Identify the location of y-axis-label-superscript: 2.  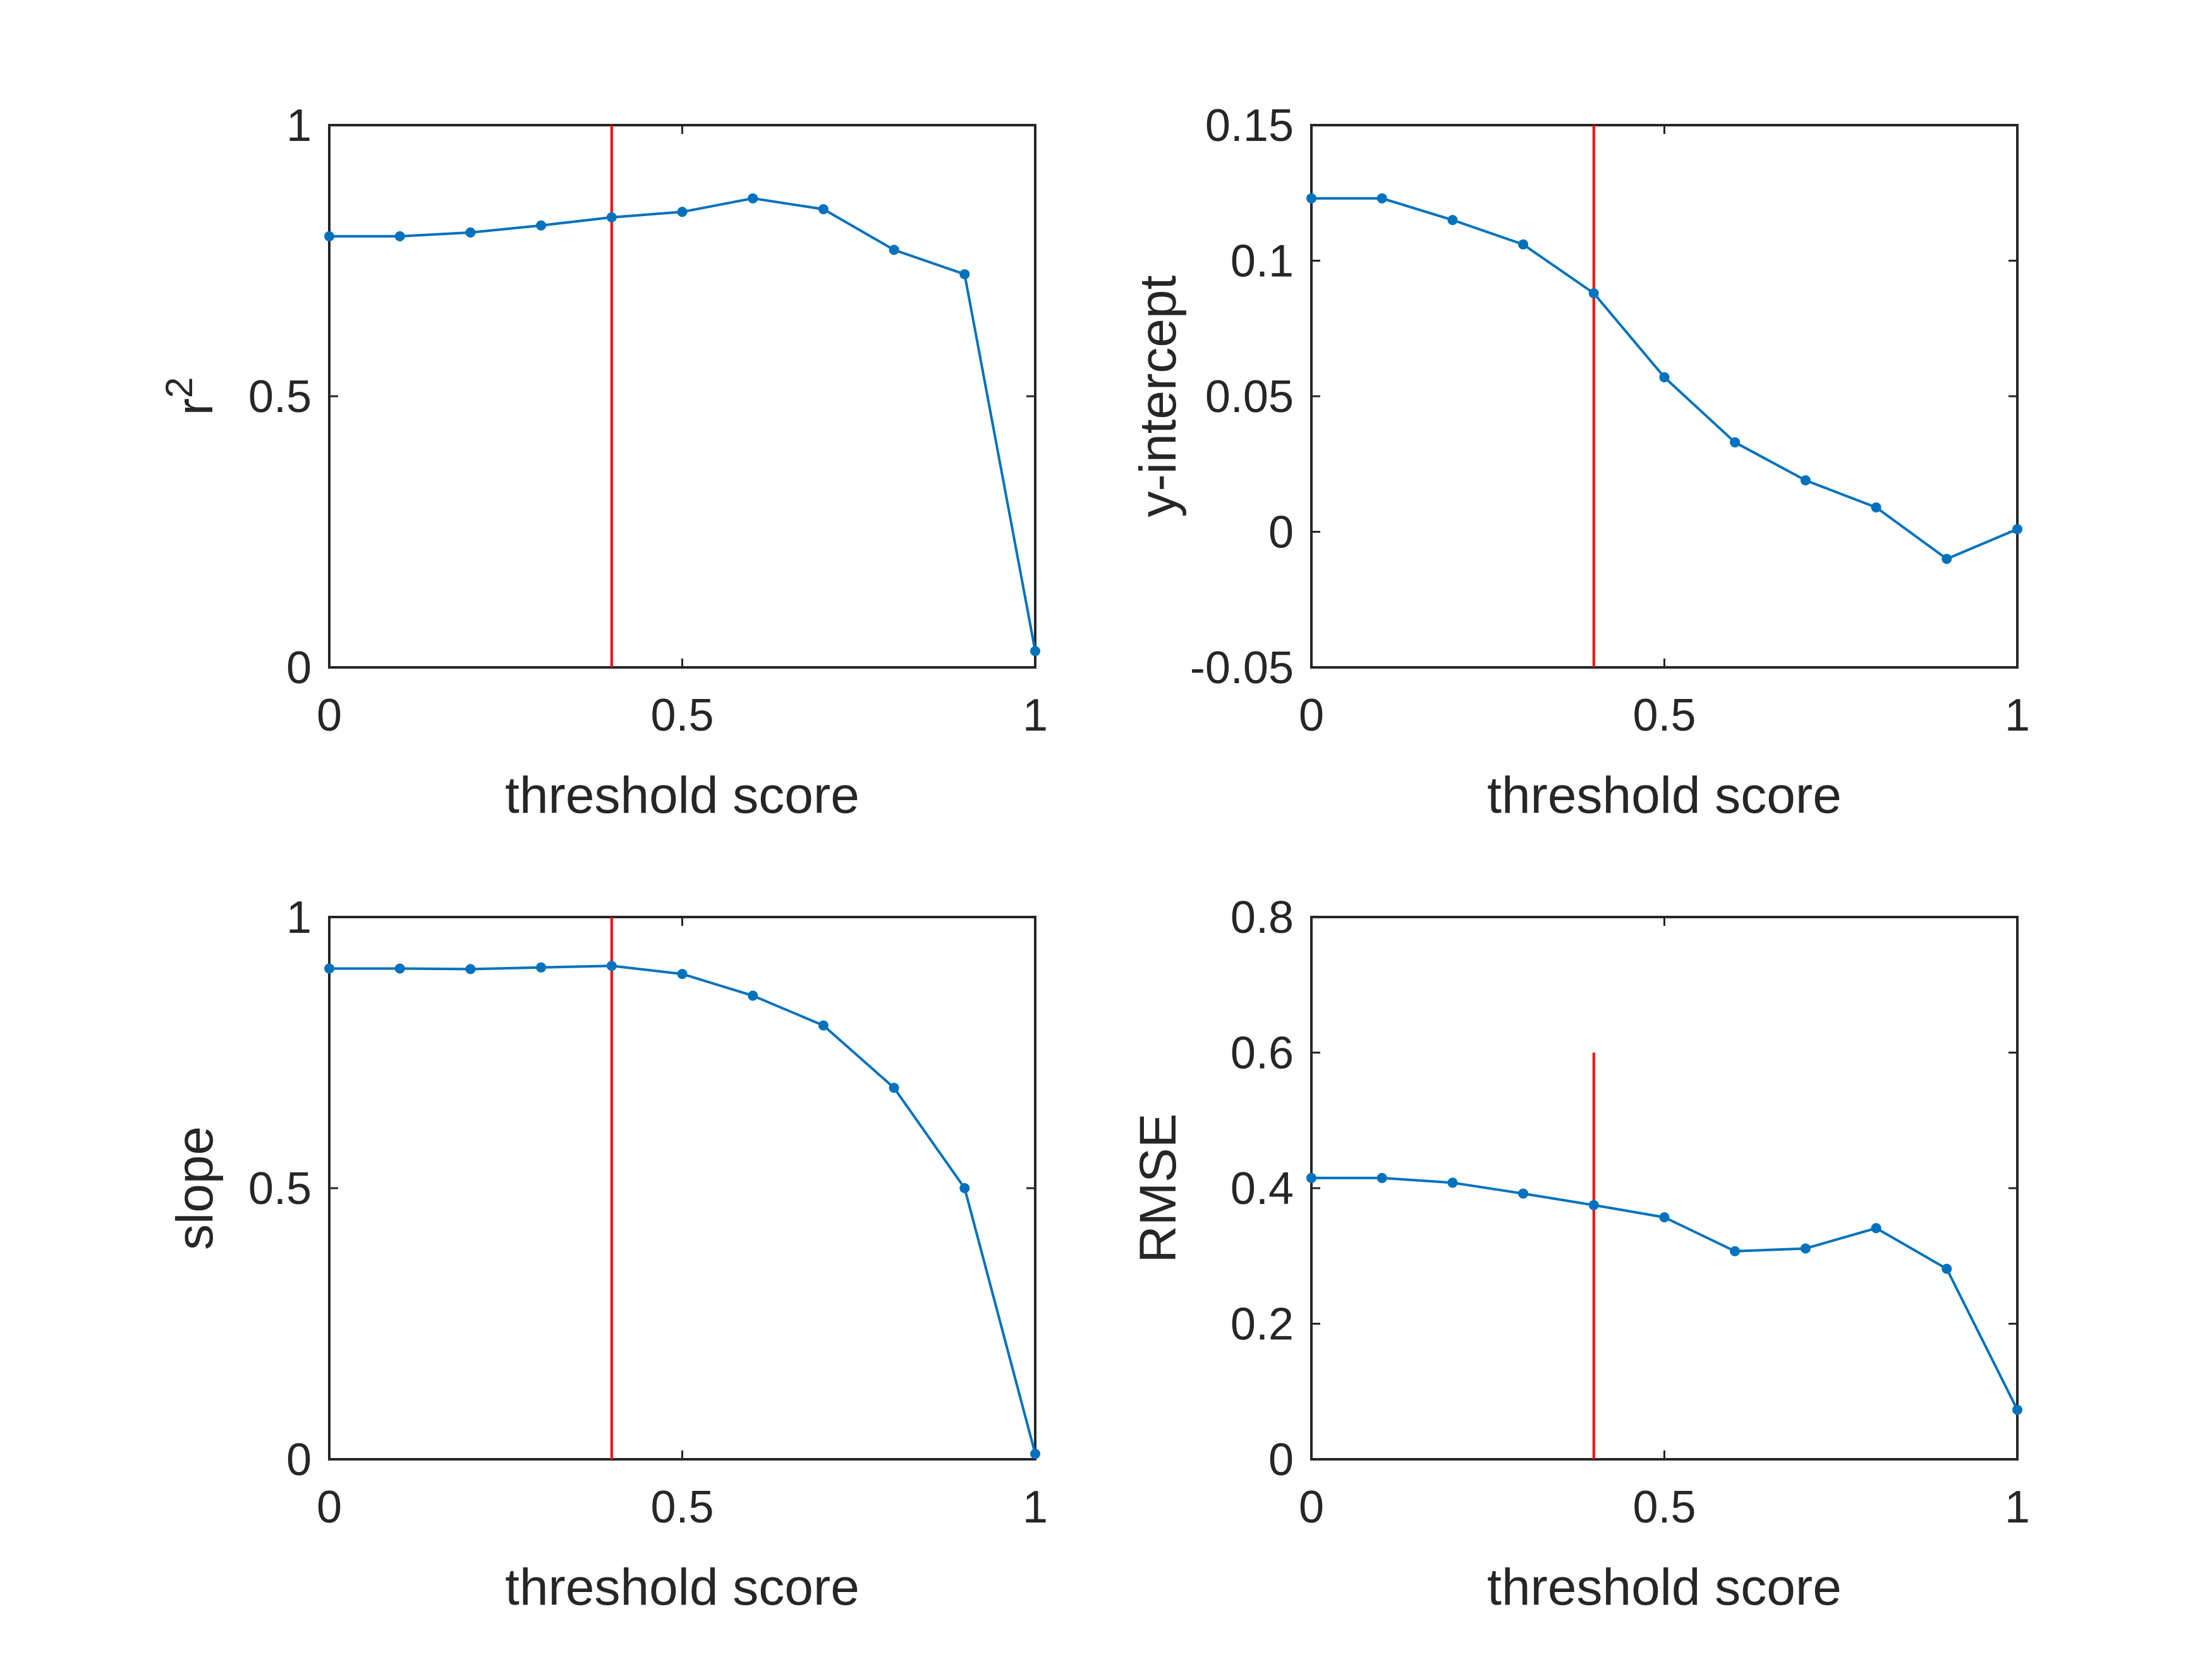
(179, 387).